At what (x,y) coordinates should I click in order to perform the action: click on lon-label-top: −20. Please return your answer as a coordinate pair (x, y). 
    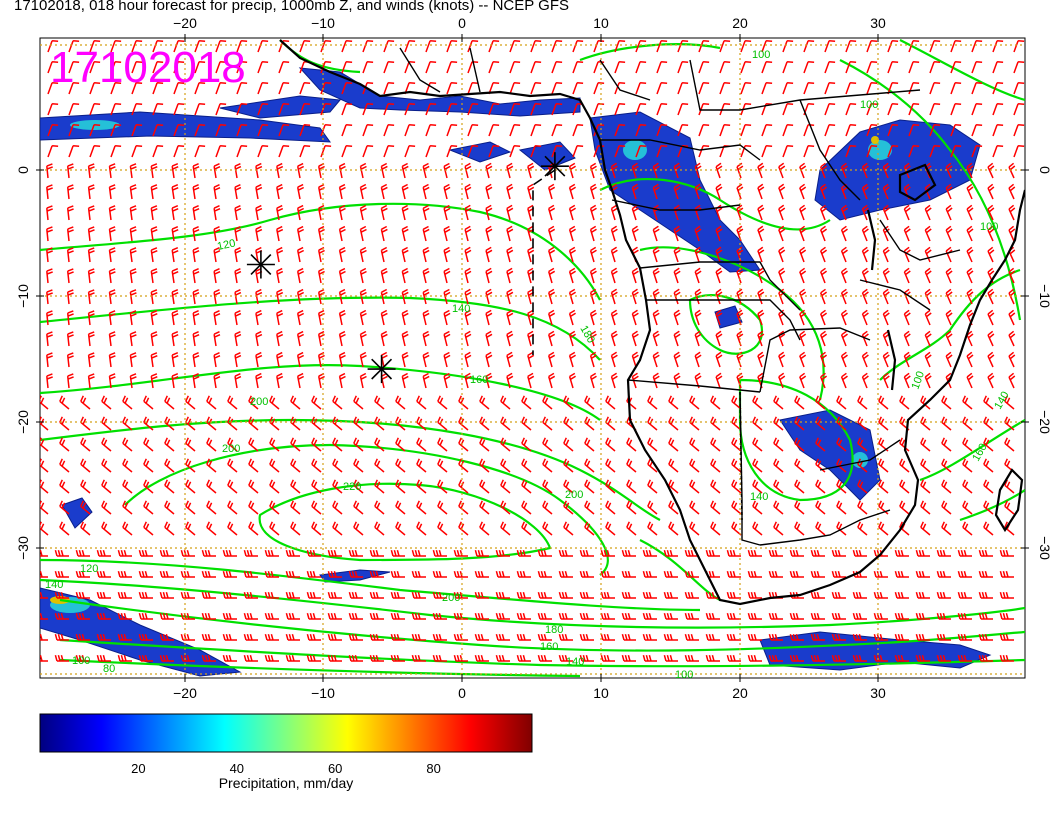
    Looking at the image, I should click on (185, 23).